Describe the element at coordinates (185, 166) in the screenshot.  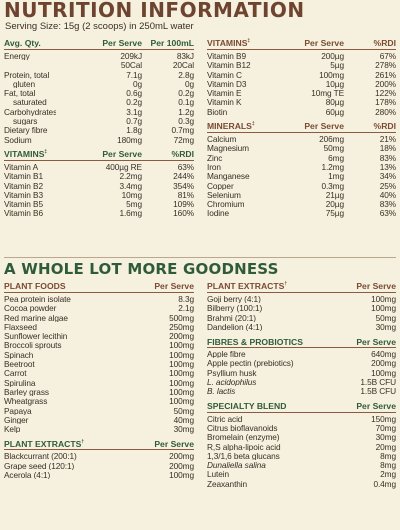
I see `row-second-value: 63%` at that location.